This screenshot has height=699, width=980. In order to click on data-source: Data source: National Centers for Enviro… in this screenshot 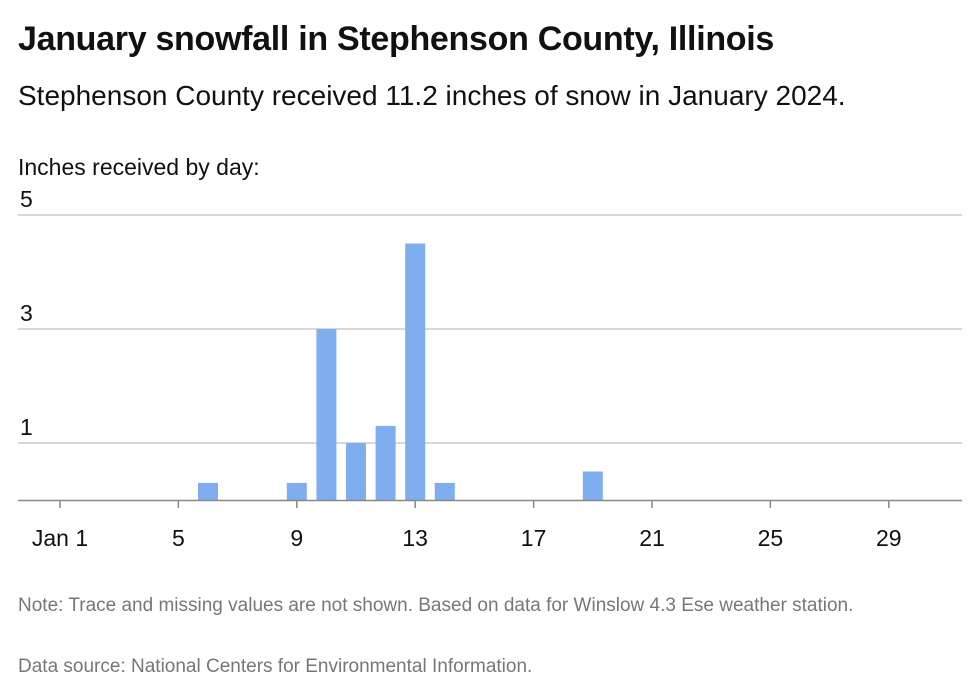, I will do `click(275, 666)`.